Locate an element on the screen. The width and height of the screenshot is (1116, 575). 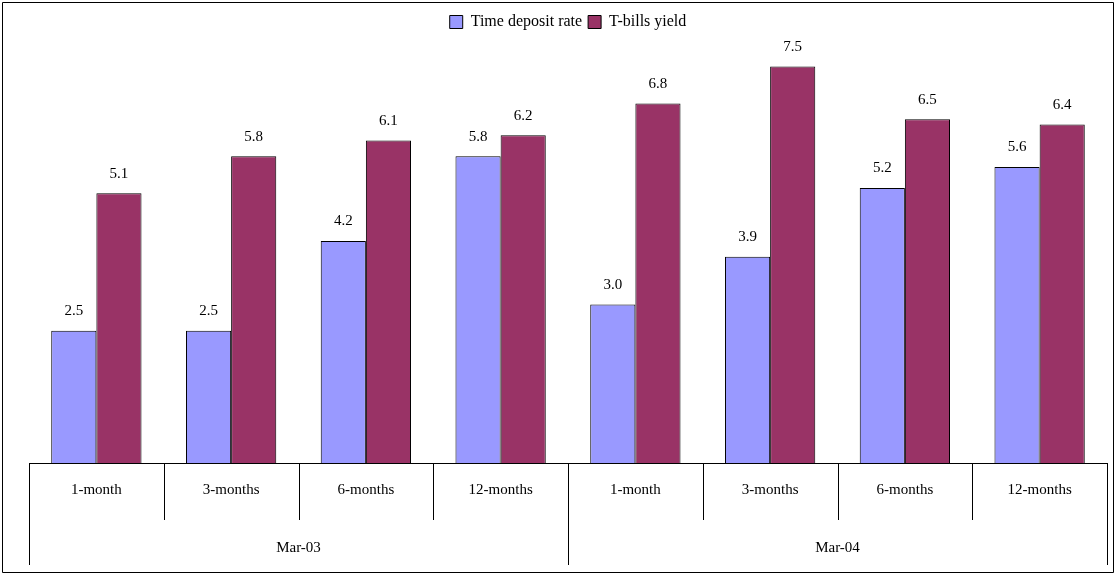
data-label: 3.9 is located at coordinates (747, 236).